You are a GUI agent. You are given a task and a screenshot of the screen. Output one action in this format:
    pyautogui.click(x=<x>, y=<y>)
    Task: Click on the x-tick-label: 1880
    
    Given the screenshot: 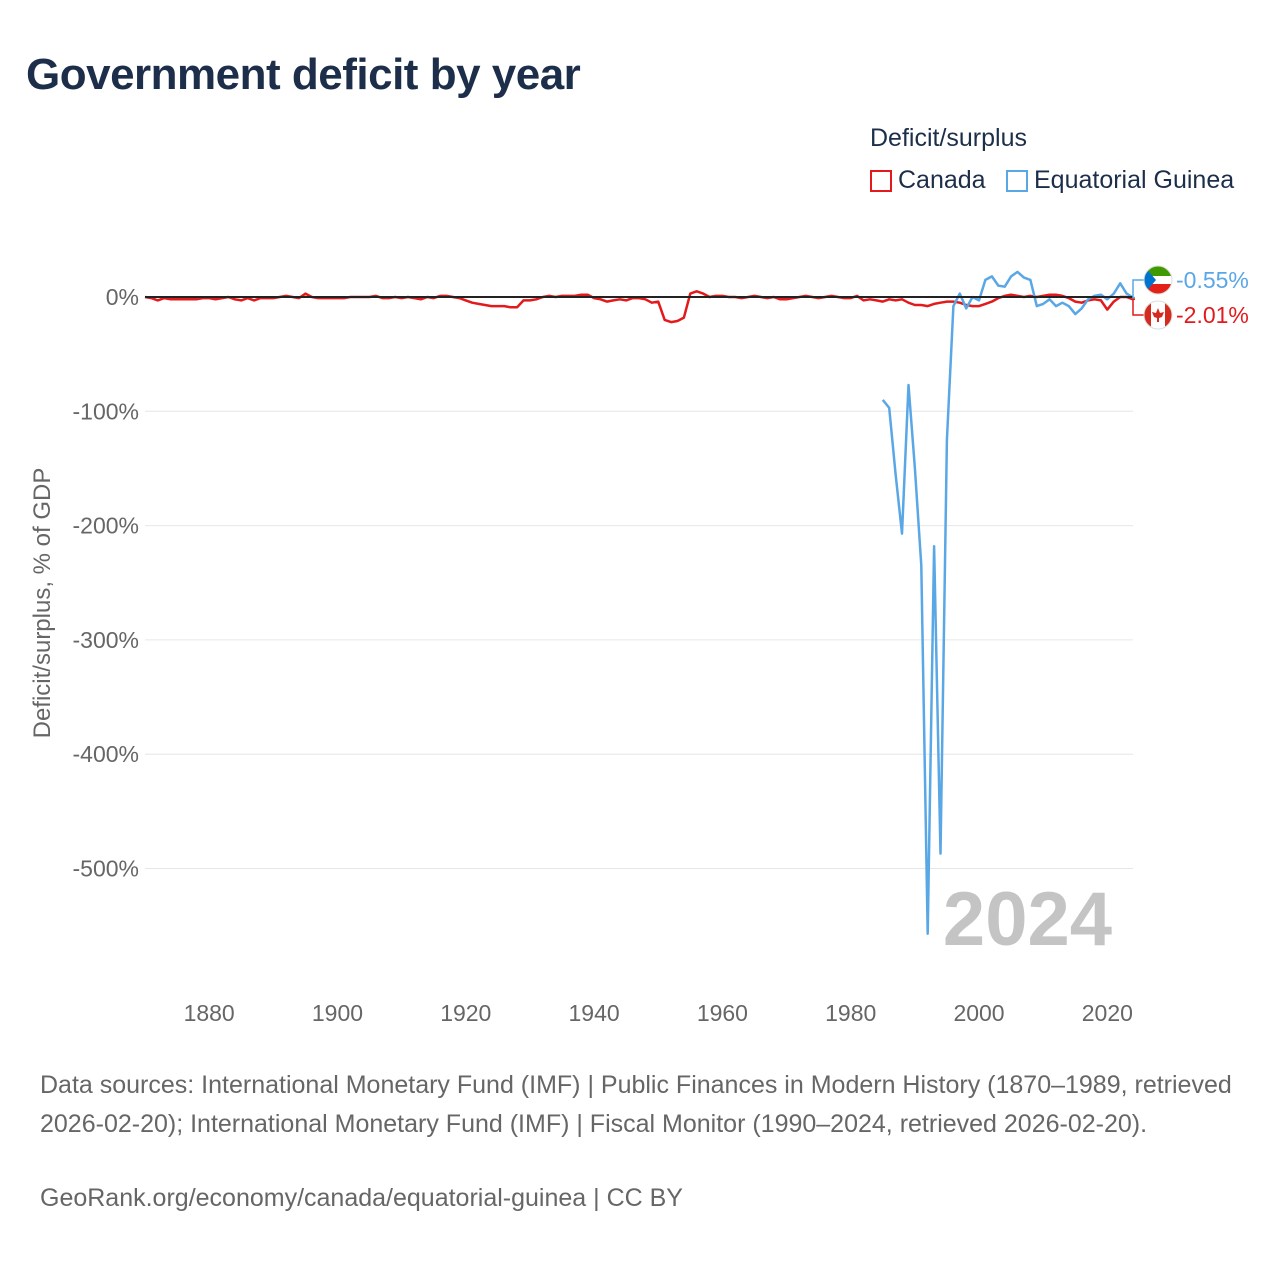 What is the action you would take?
    pyautogui.click(x=209, y=1013)
    